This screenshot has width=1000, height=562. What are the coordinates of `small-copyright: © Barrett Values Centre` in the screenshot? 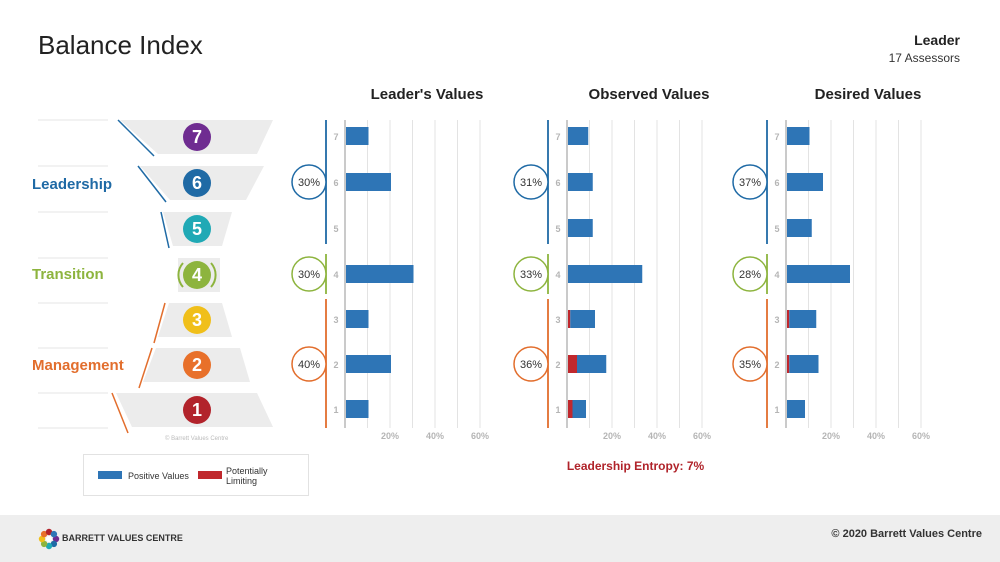 It's located at (197, 439).